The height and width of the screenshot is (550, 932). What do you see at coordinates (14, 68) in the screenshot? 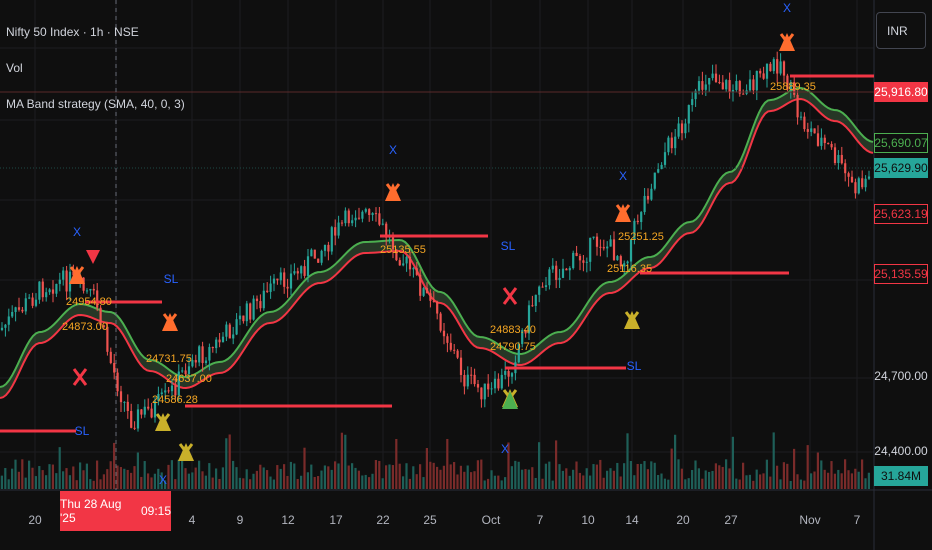
I see `legend-volume: Vol` at bounding box center [14, 68].